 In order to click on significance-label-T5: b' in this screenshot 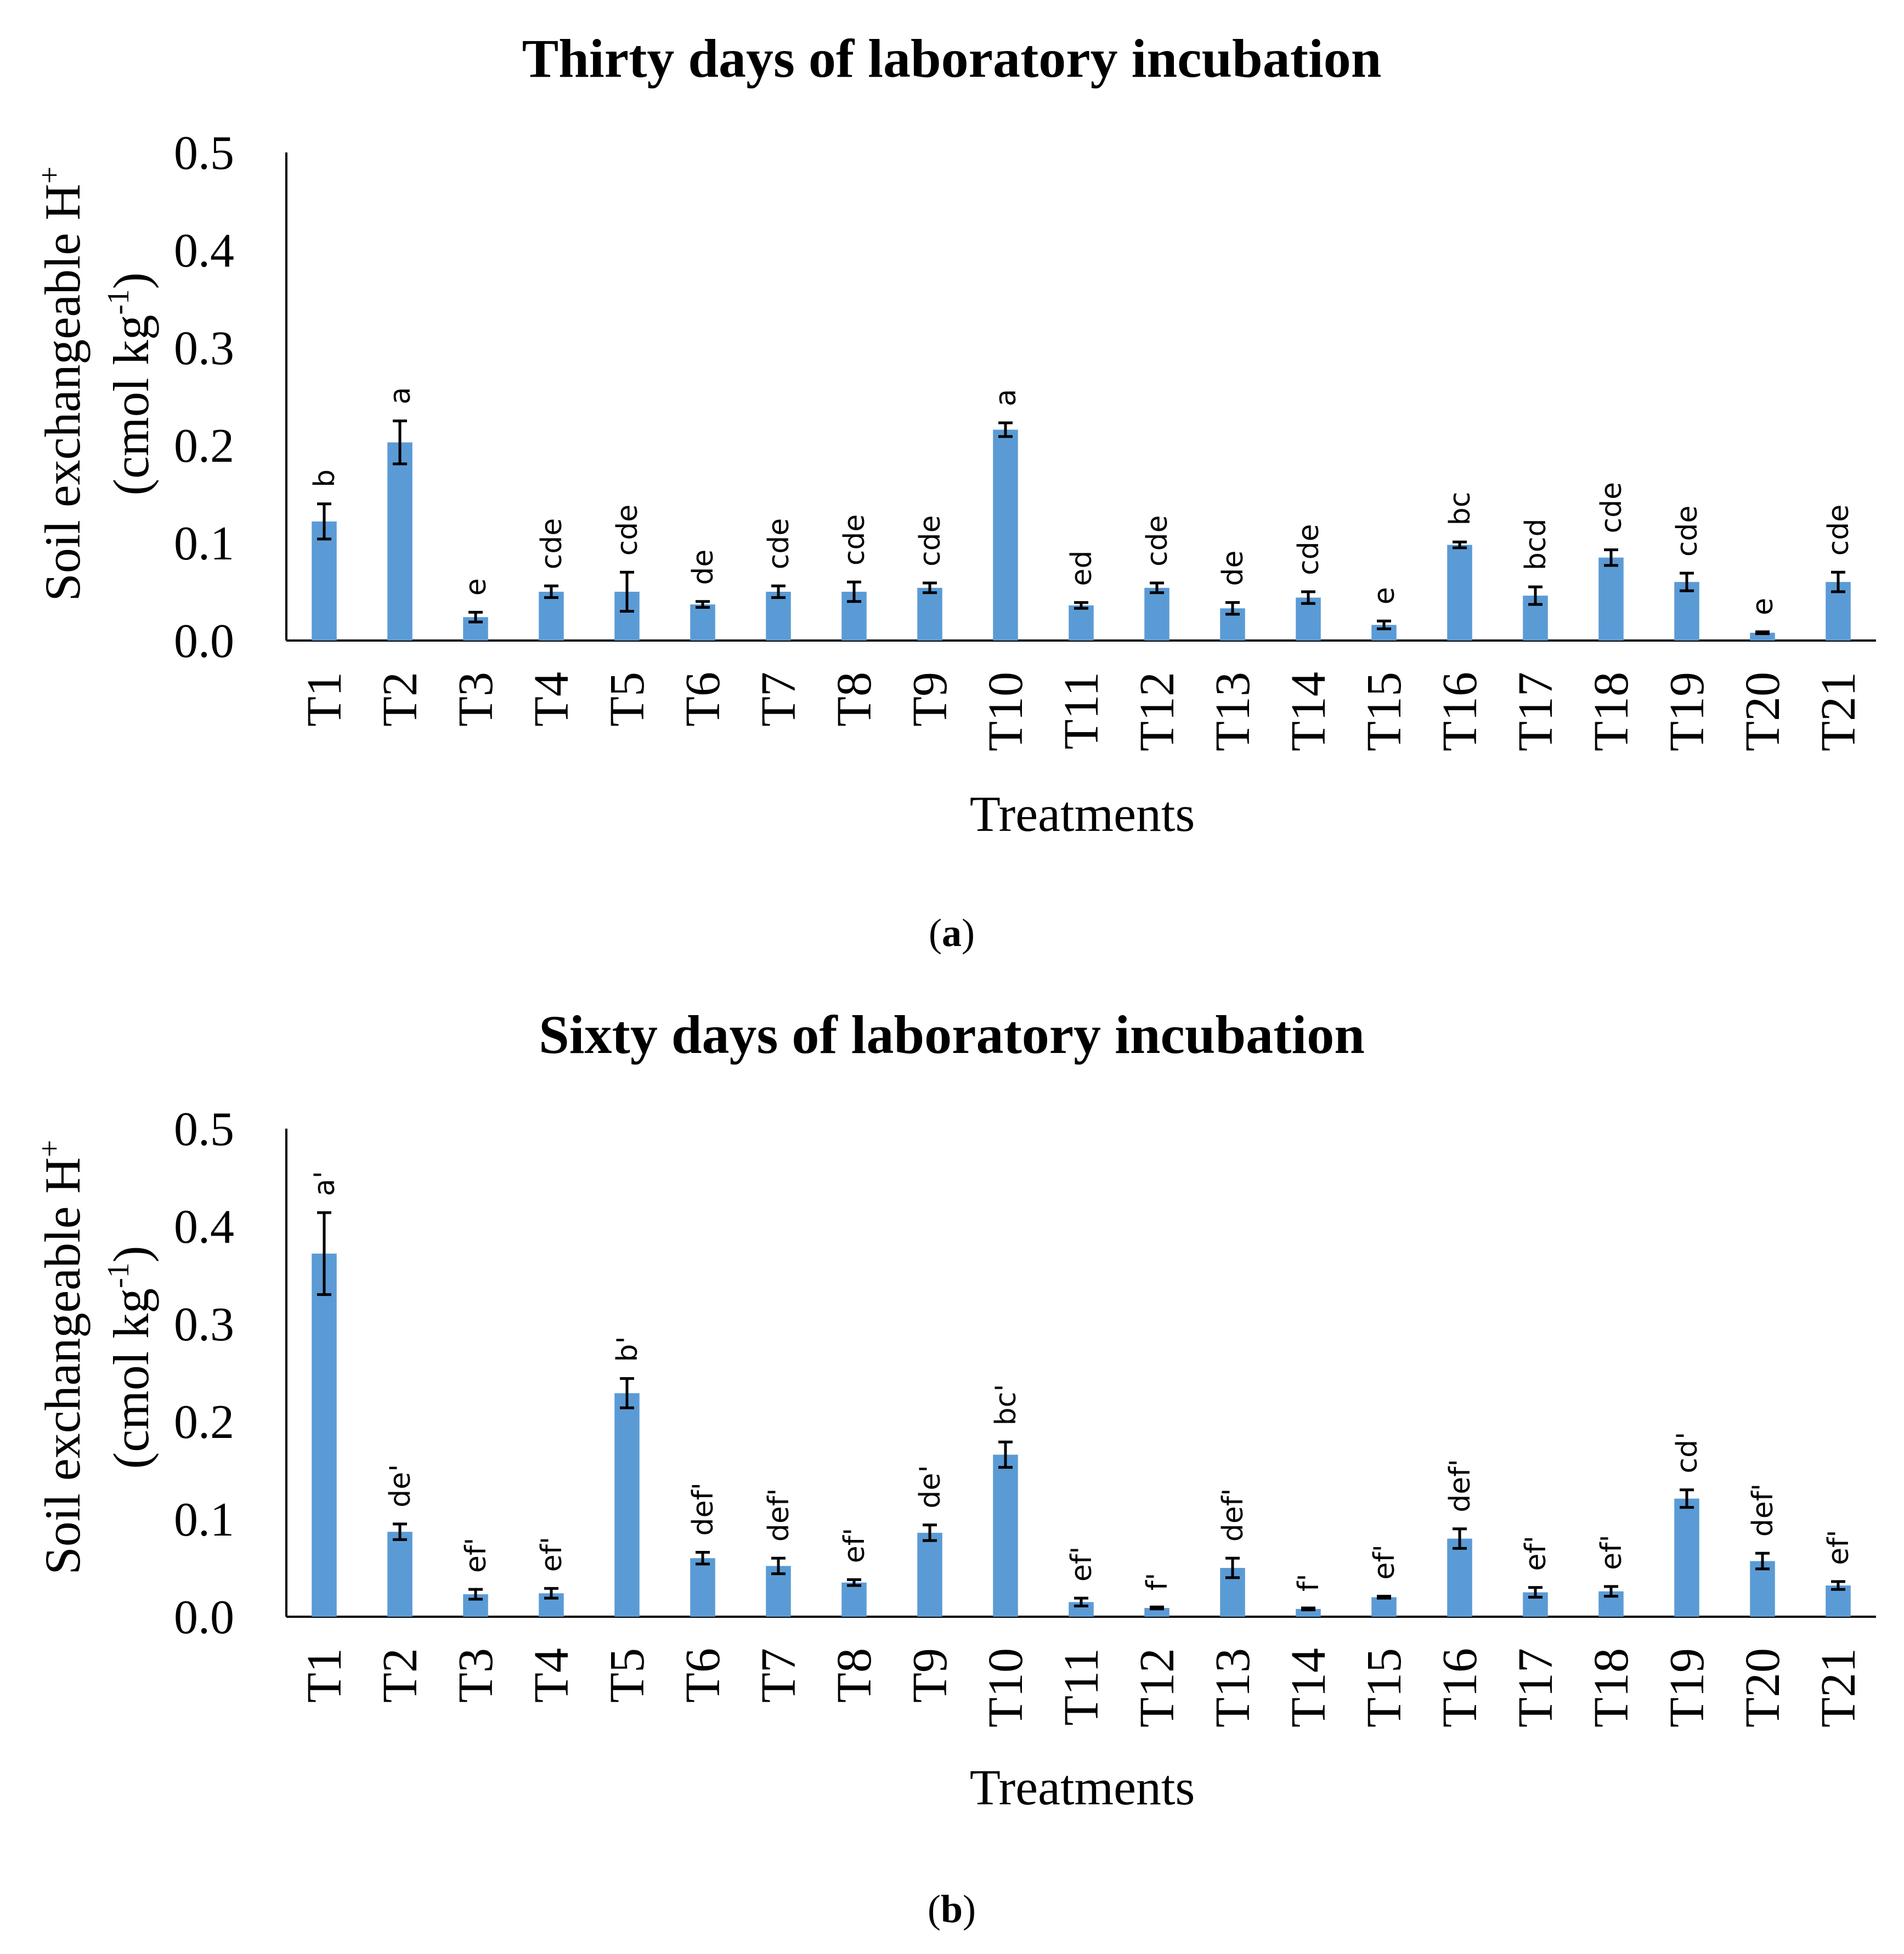, I will do `click(627, 1349)`.